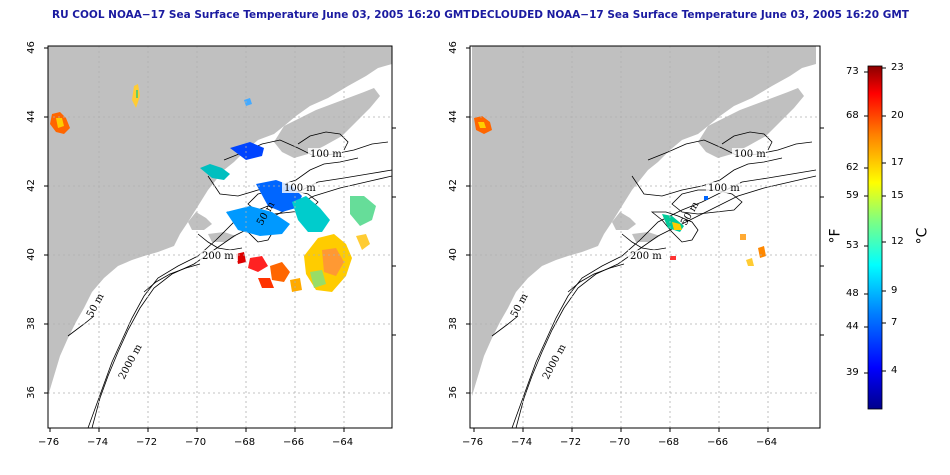 Image resolution: width=950 pixels, height=475 pixels. Describe the element at coordinates (245, 442) in the screenshot. I see `left-xtick-68: −68` at that location.